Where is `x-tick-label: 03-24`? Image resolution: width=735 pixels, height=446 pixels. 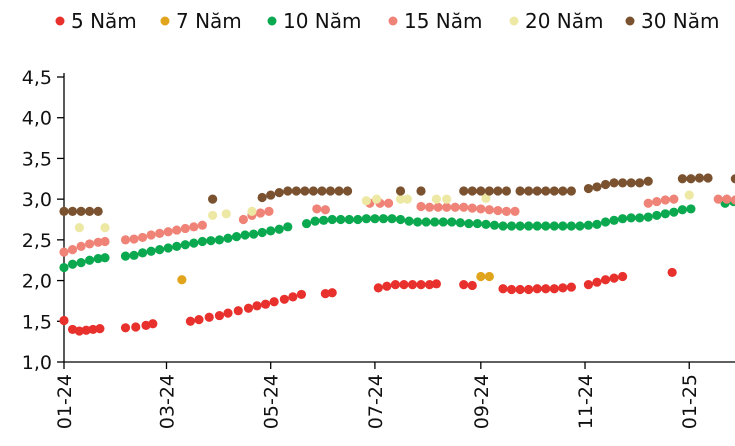
x-tick-label: 03-24 is located at coordinates (167, 401).